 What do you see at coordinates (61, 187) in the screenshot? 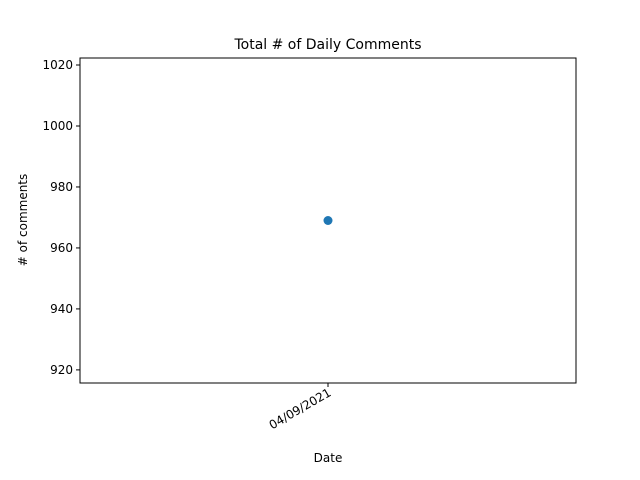
I see `y-tick-label: 980` at bounding box center [61, 187].